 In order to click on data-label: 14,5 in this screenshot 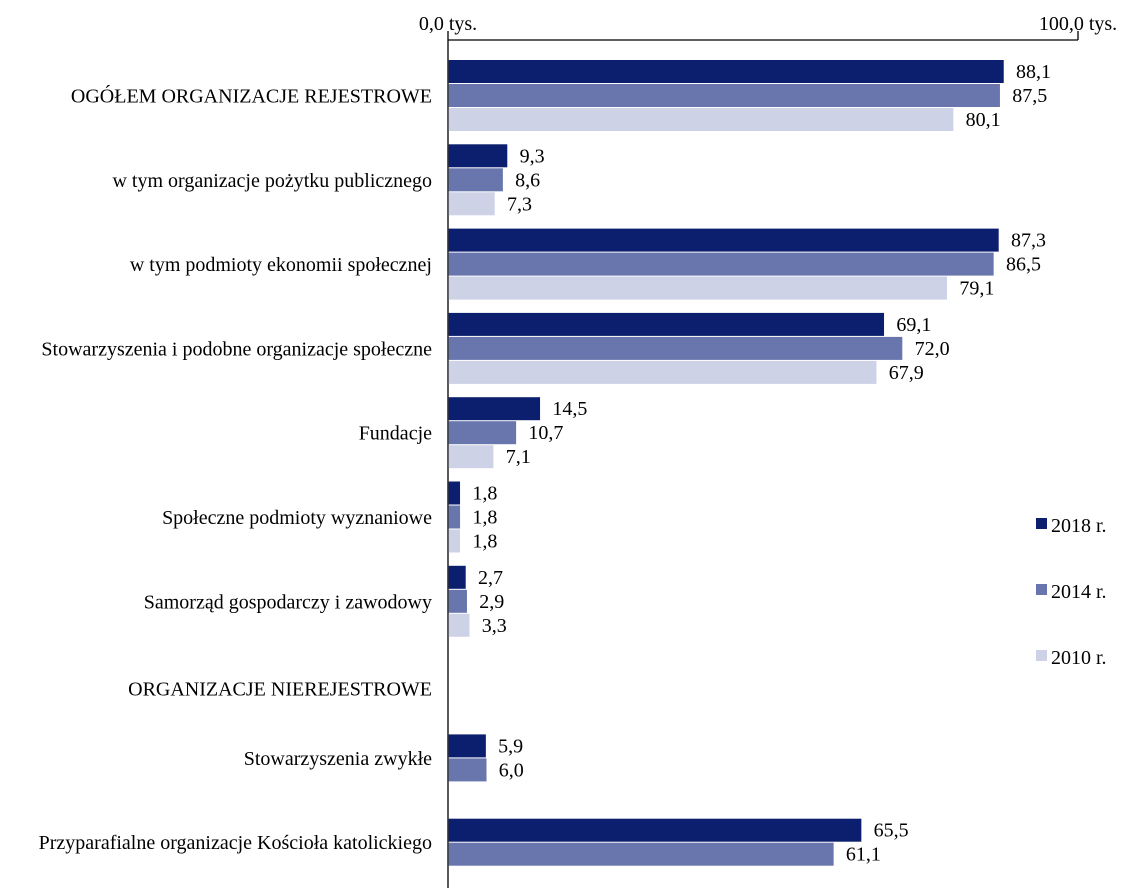, I will do `click(569, 409)`.